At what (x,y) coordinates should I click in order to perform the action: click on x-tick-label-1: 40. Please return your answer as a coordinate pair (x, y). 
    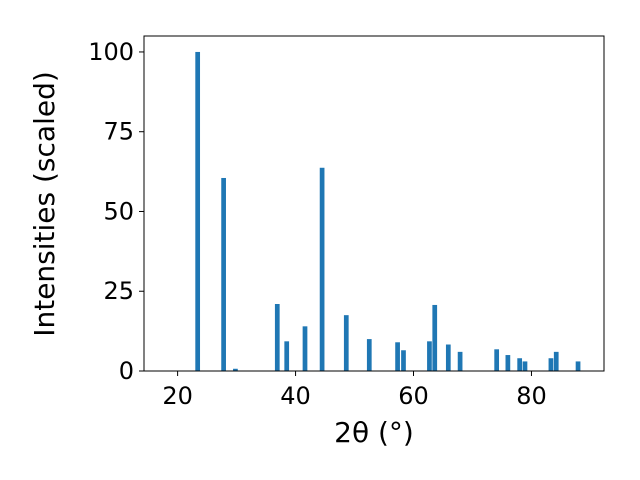
    Looking at the image, I should click on (295, 396).